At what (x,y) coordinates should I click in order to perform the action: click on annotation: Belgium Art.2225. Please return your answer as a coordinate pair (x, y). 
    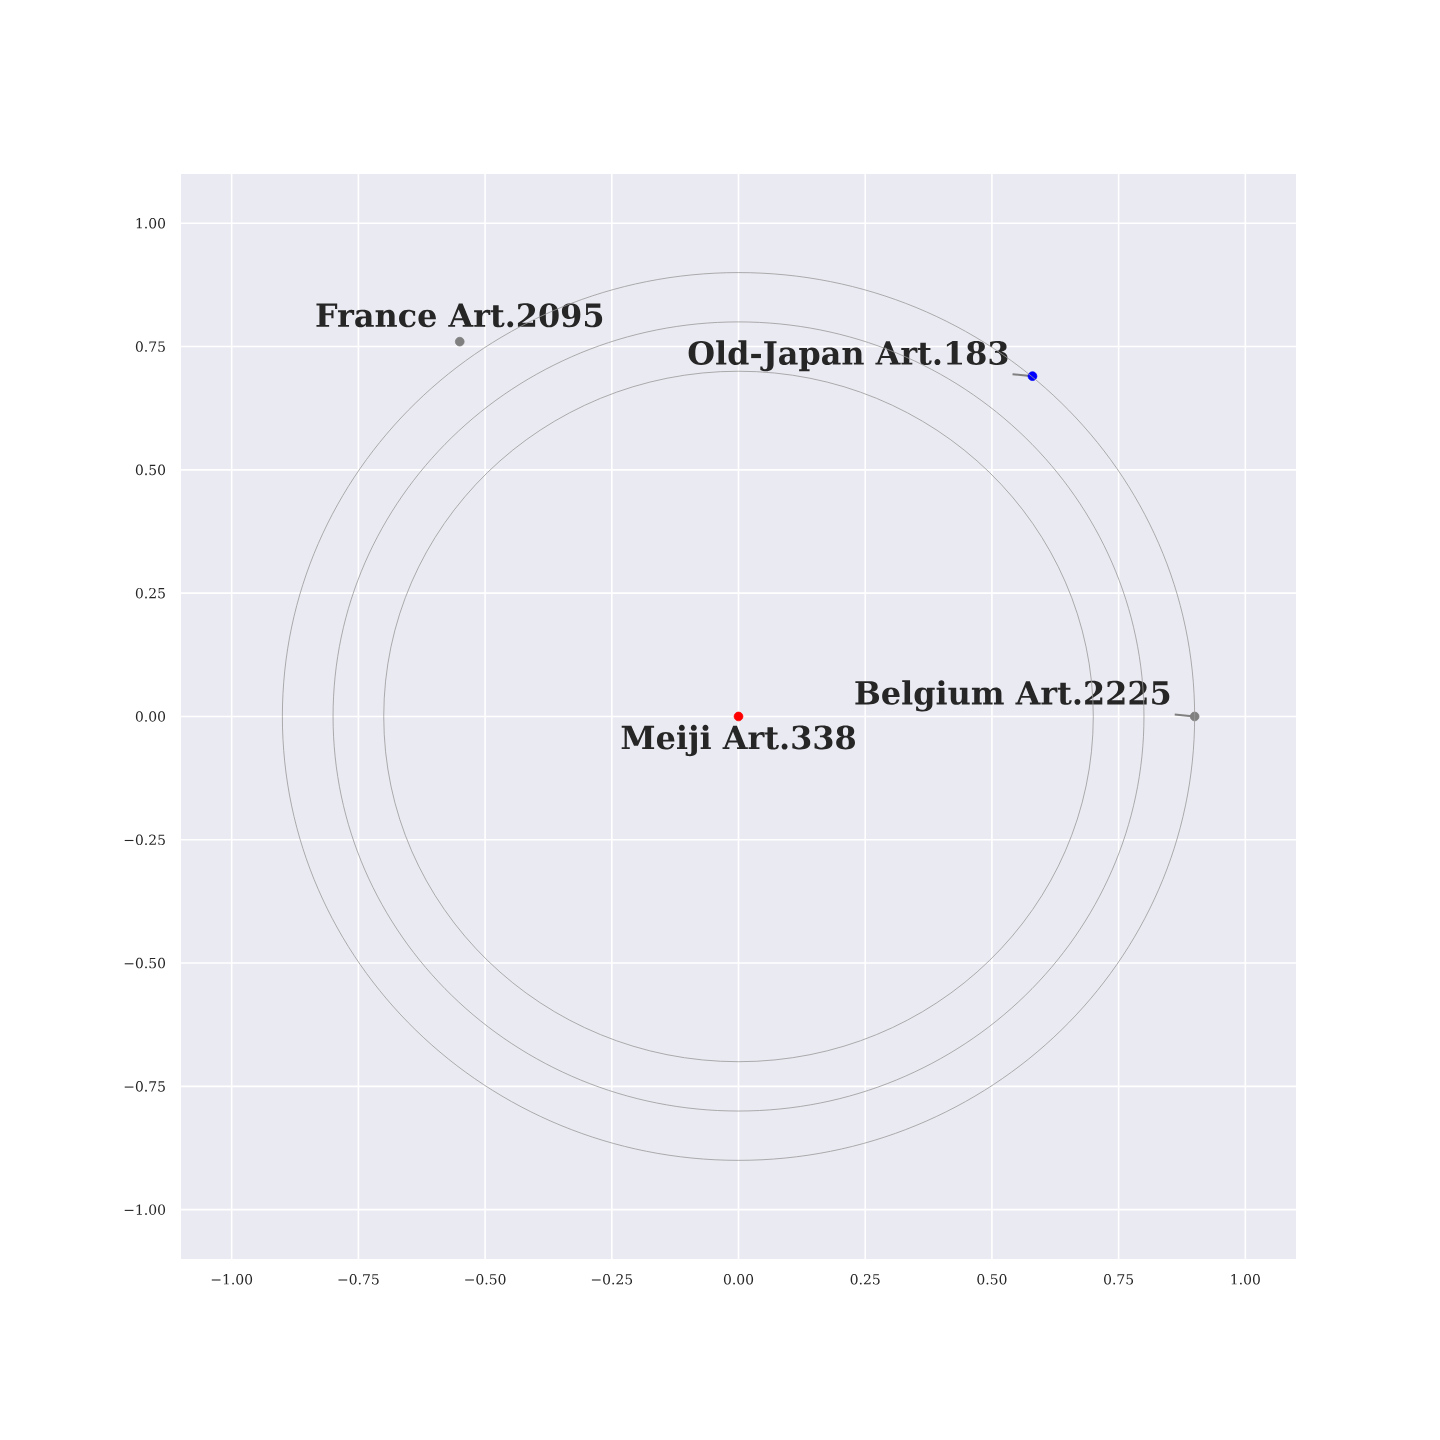
    Looking at the image, I should click on (1012, 696).